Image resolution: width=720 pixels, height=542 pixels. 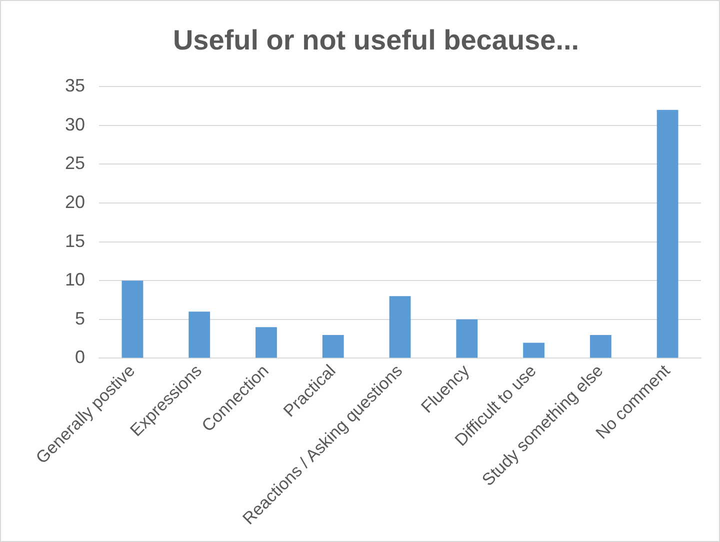 I want to click on y-tick-label: 35, so click(x=75, y=86).